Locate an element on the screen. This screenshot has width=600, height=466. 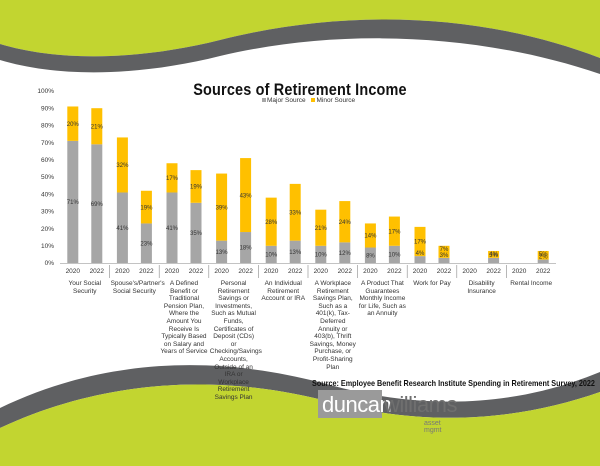
data-label-major: 23% is located at coordinates (146, 244).